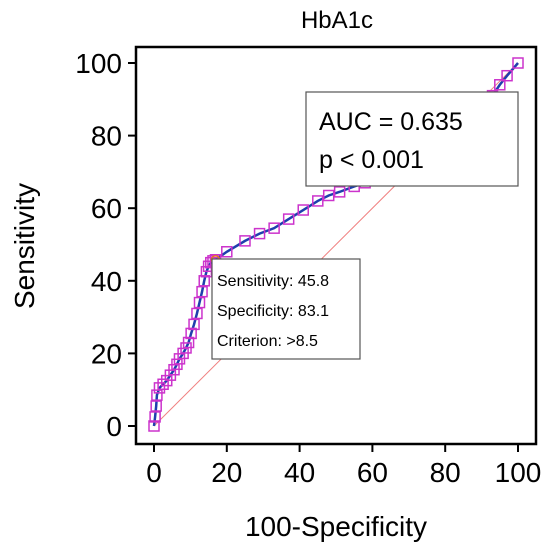 This screenshot has width=550, height=552. Describe the element at coordinates (106, 136) in the screenshot. I see `y-tick-label: 80` at that location.